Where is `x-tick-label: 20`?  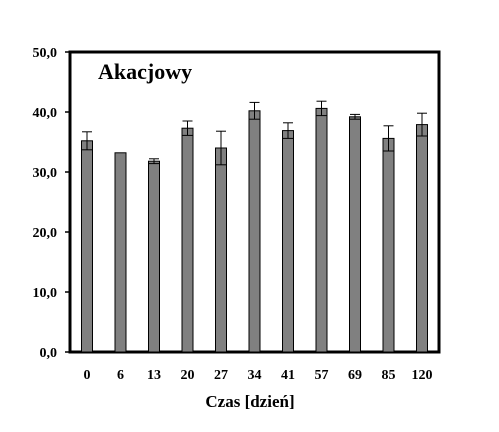 x-tick-label: 20 is located at coordinates (188, 375).